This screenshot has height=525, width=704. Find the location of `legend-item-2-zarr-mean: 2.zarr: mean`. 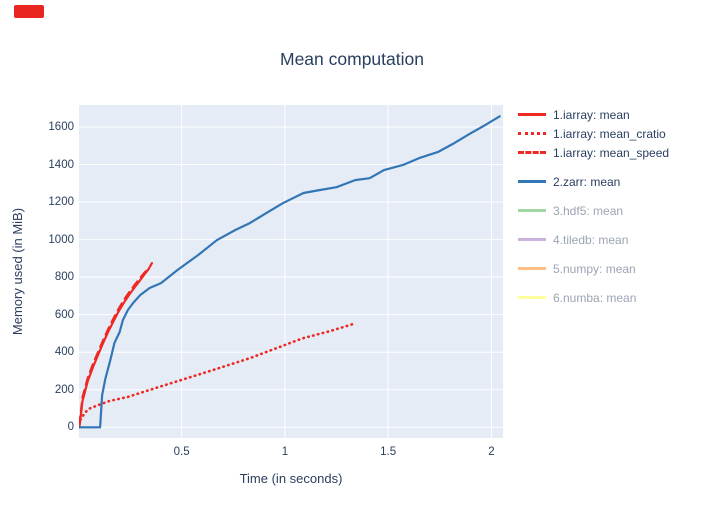

legend-item-2-zarr-mean: 2.zarr: mean is located at coordinates (593, 181).